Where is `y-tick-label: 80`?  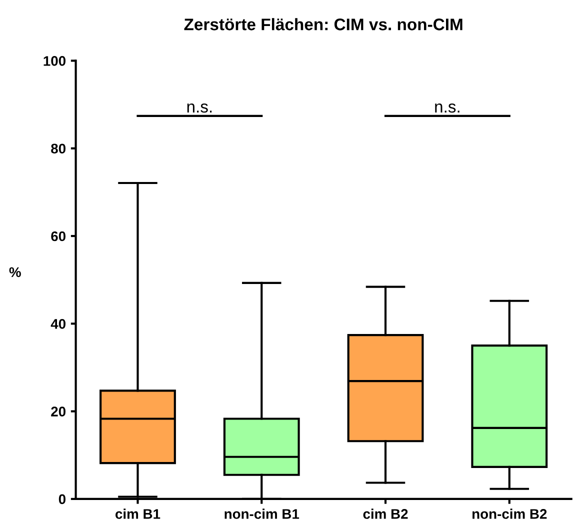 y-tick-label: 80 is located at coordinates (58, 149).